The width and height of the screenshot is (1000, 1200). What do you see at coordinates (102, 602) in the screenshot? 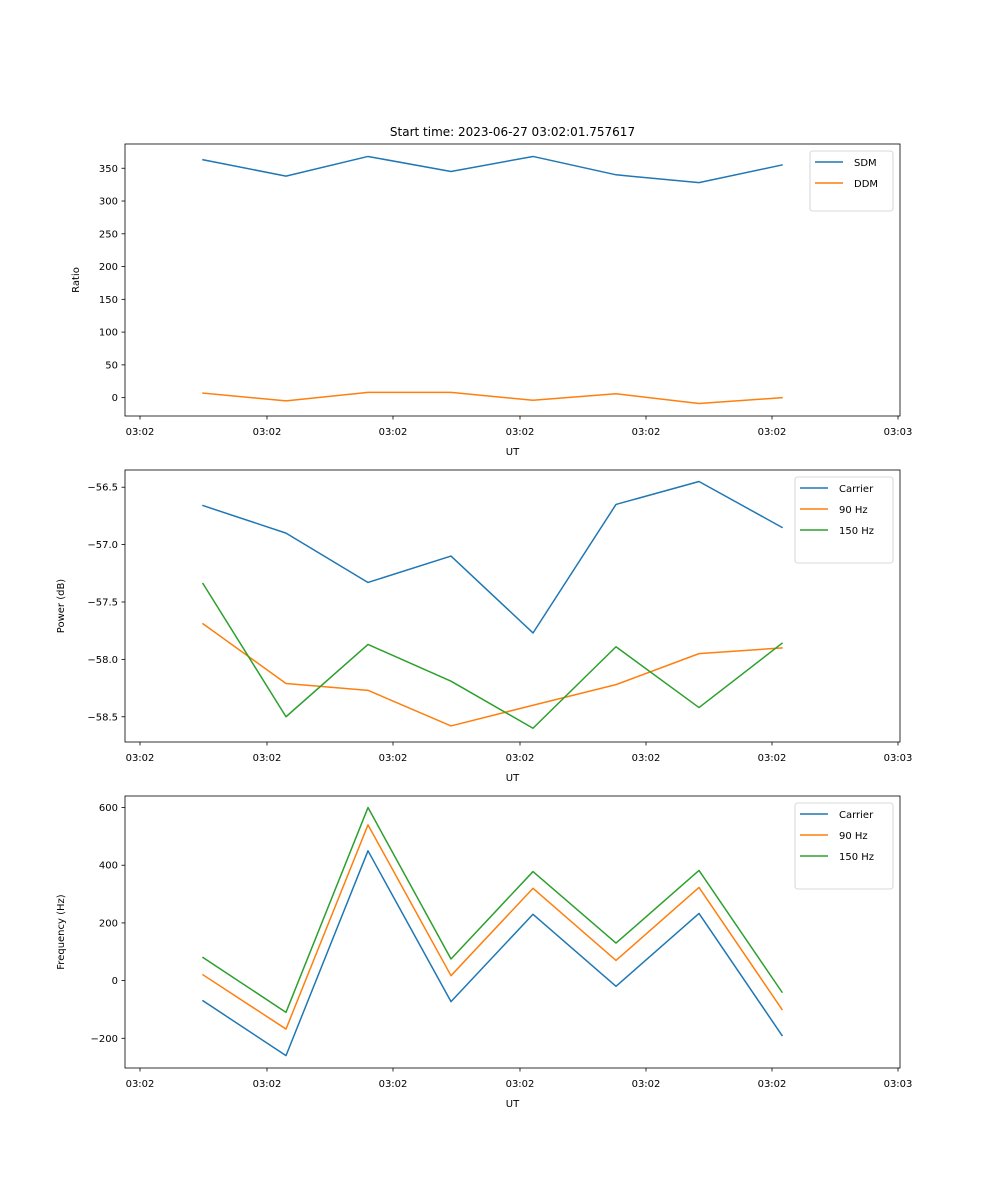
I see `y-tick-label: −57.5` at bounding box center [102, 602].